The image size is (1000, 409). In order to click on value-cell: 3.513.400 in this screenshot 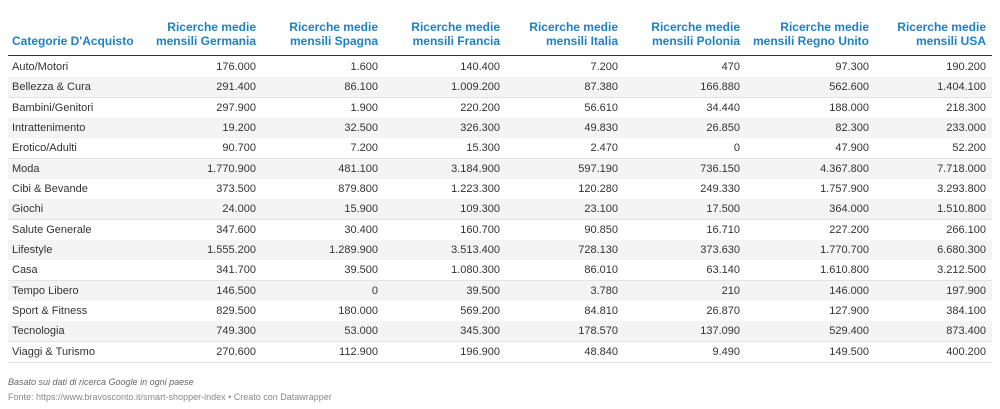, I will do `click(475, 249)`.